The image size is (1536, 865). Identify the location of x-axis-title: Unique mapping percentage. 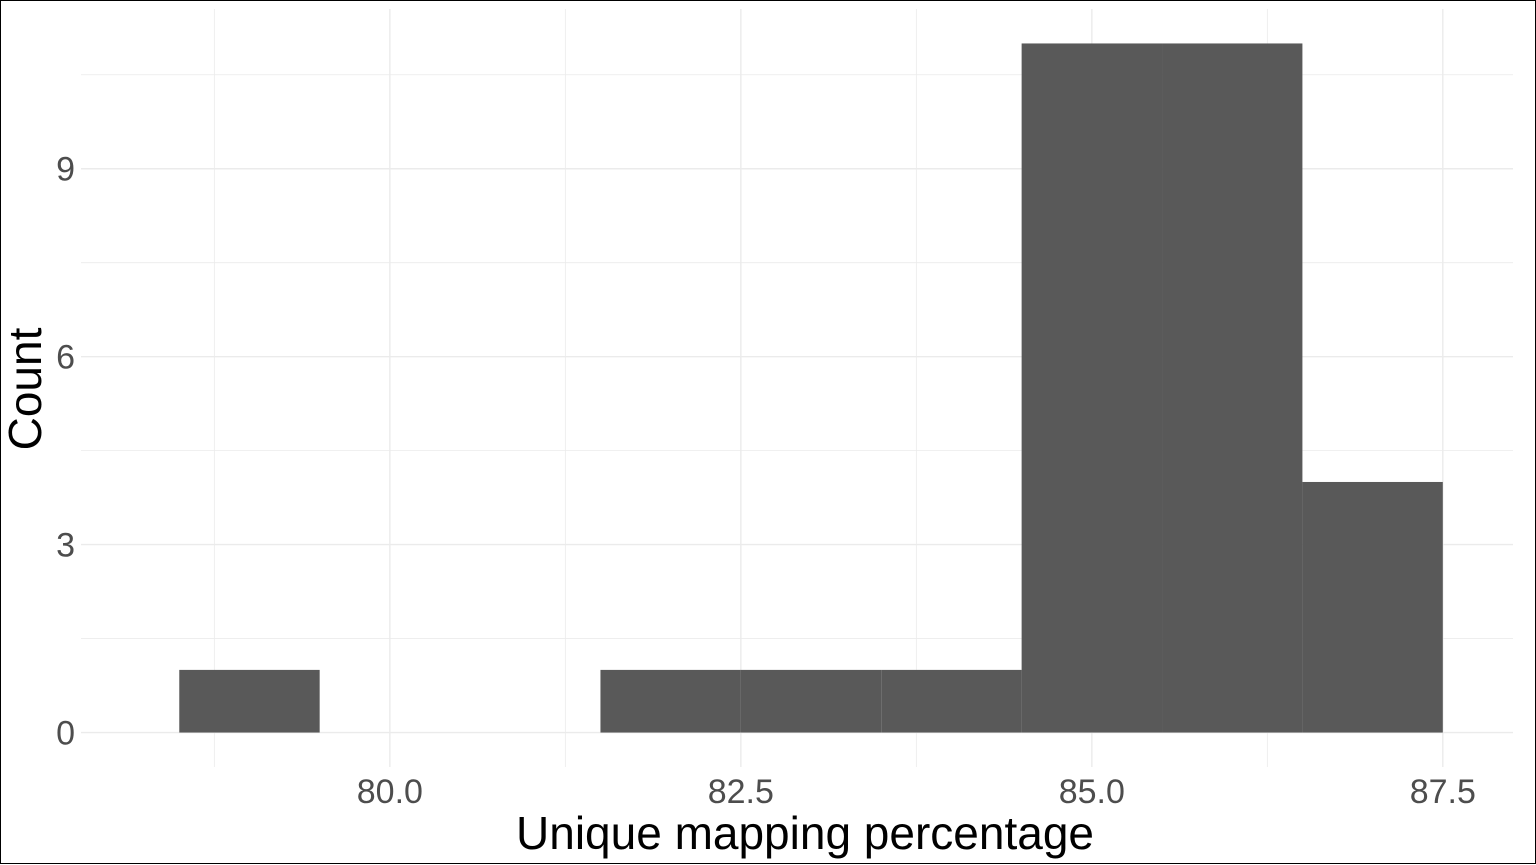
(805, 833).